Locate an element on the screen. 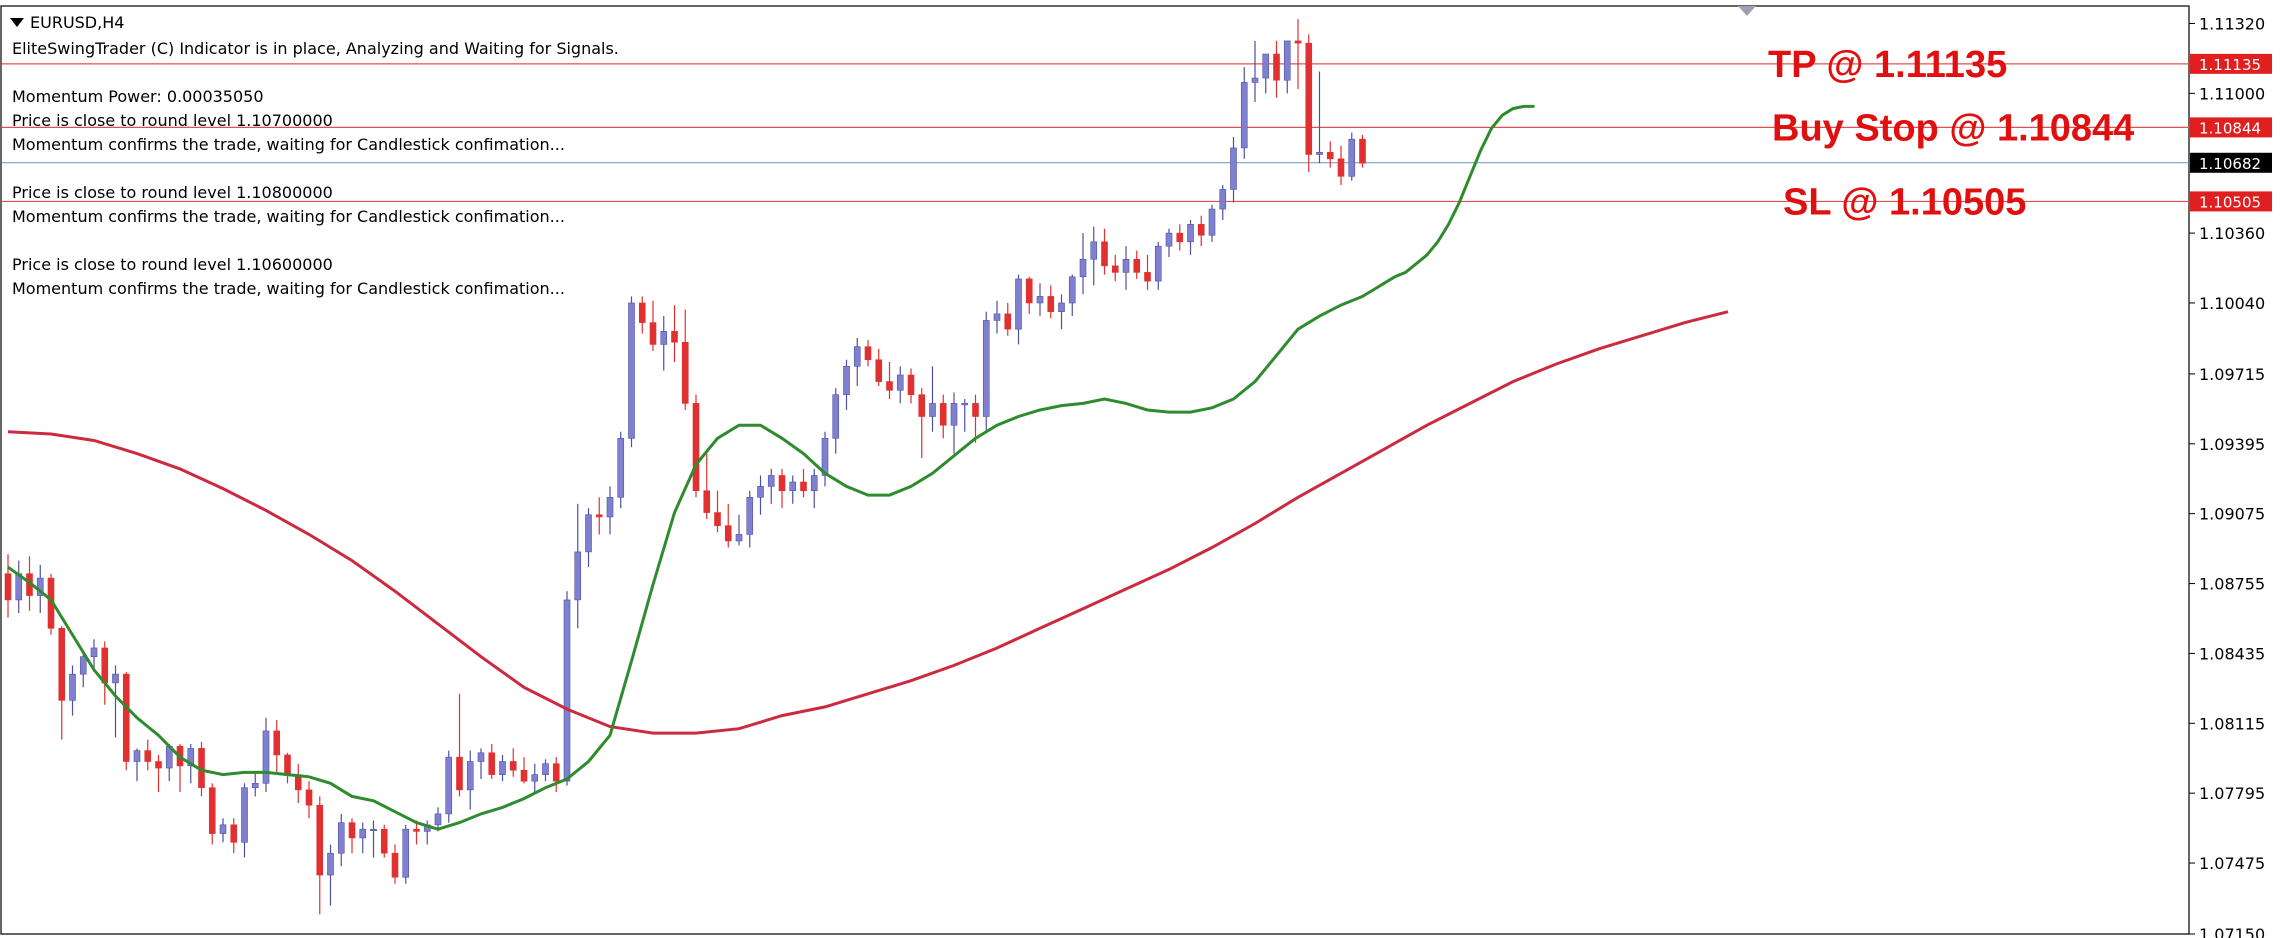 The image size is (2292, 938). price-tag-text: 1.10844 is located at coordinates (2230, 128).